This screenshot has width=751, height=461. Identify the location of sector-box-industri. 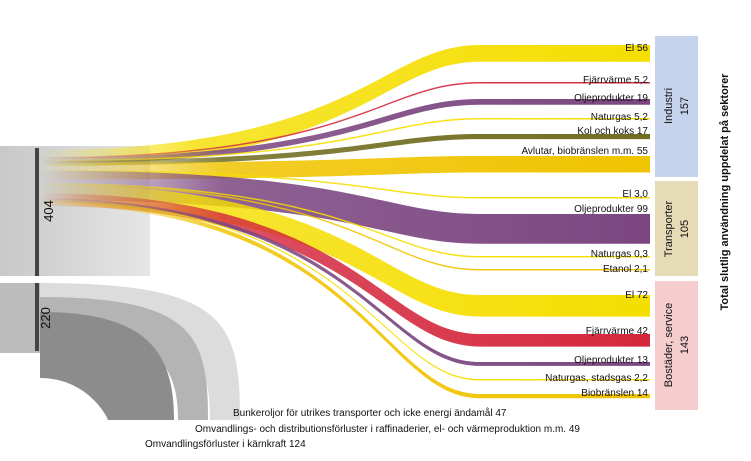
(676, 106).